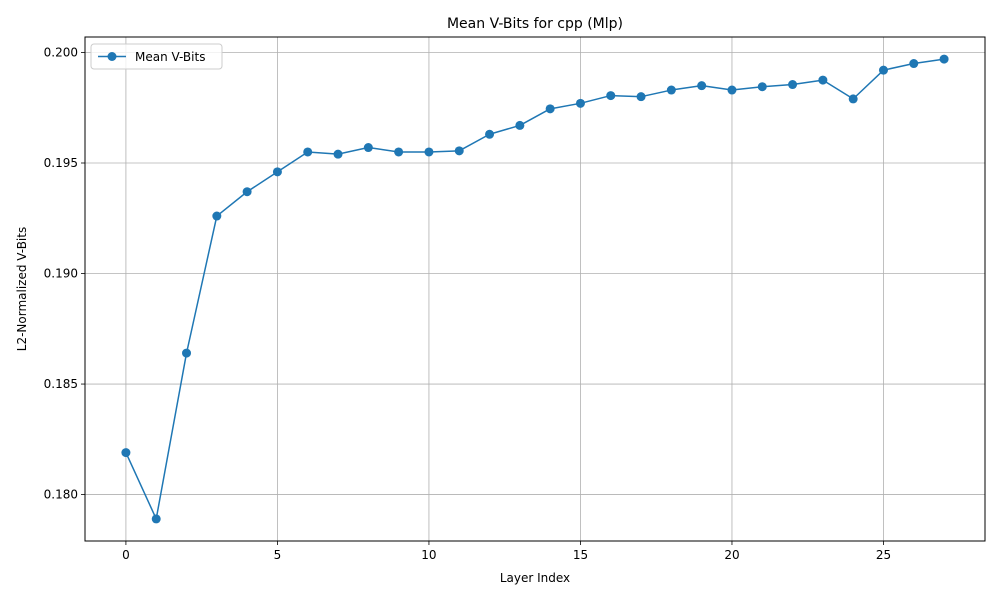 The image size is (1000, 600). Describe the element at coordinates (61, 274) in the screenshot. I see `y-tick-label: 0.190` at that location.